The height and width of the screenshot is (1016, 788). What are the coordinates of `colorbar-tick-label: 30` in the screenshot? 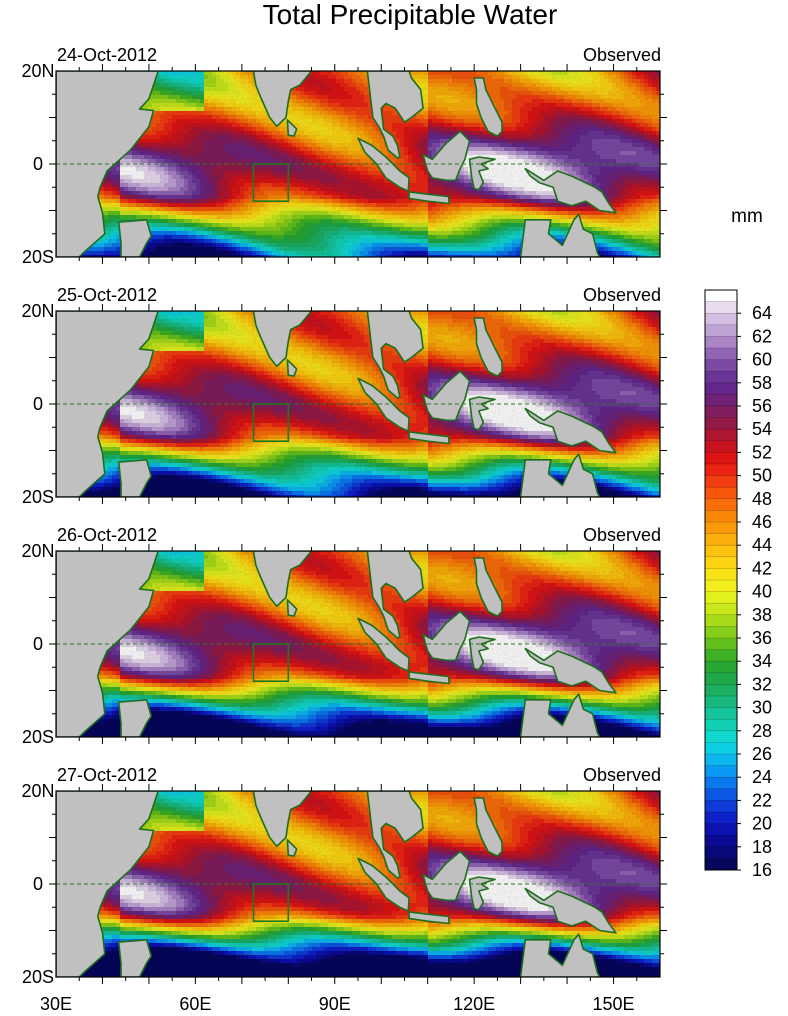 It's located at (762, 708).